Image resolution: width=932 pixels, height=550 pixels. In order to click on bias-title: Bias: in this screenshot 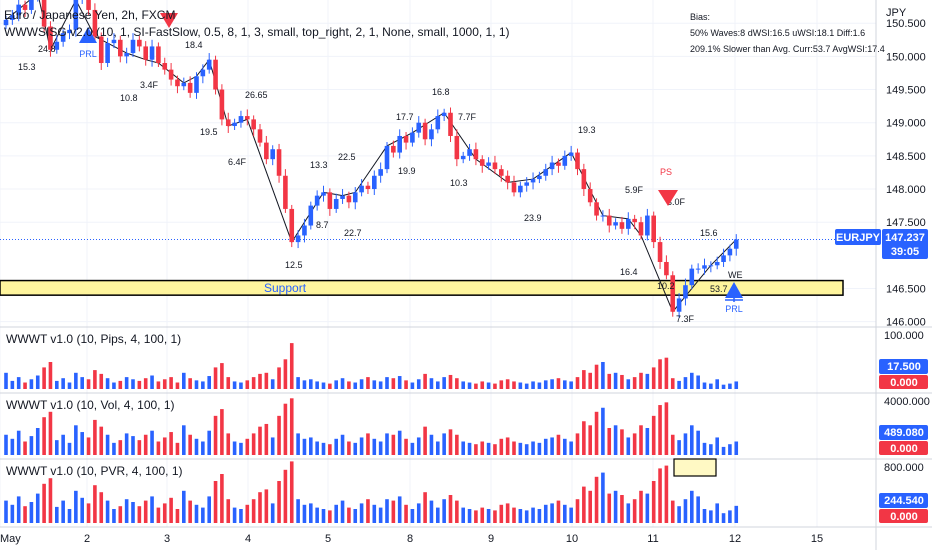, I will do `click(700, 17)`.